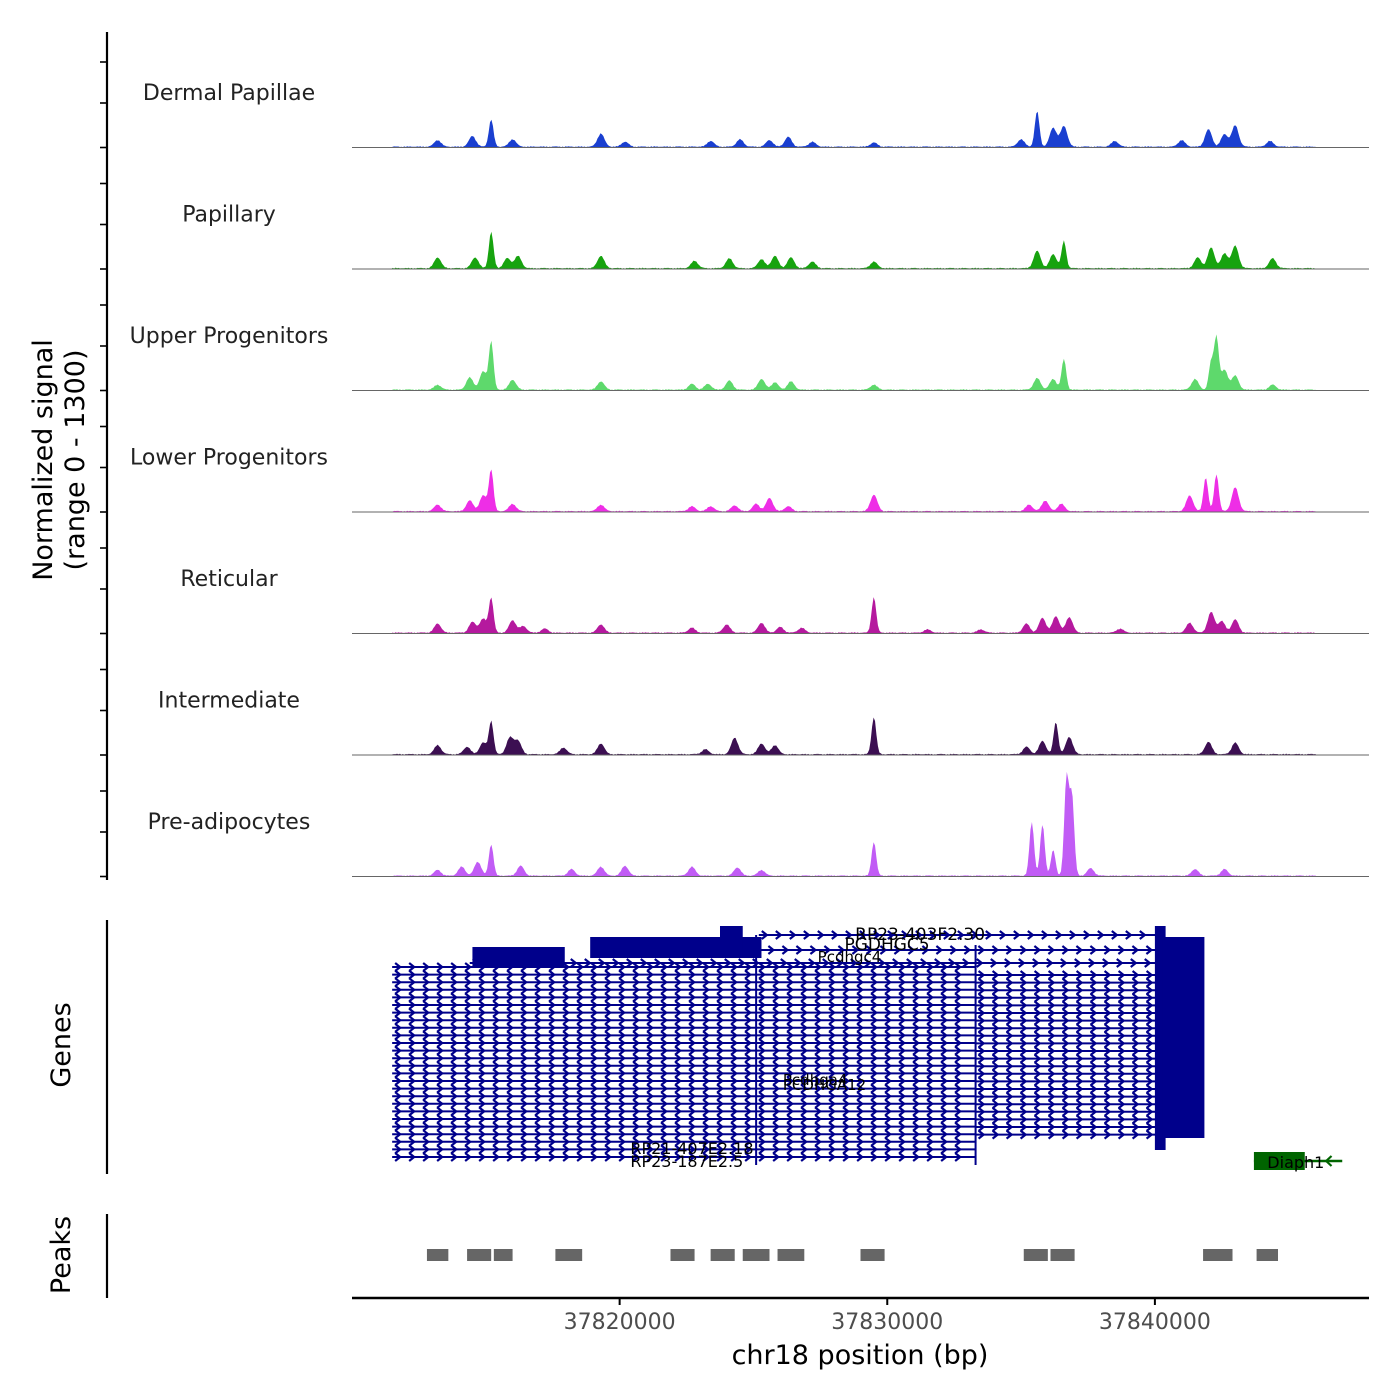  I want to click on peak-region, so click(437, 1255).